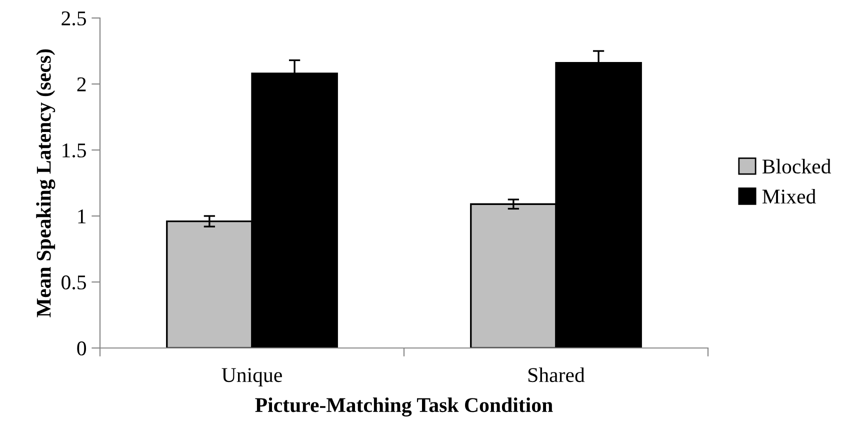  I want to click on x-axis-title: Picture-Matching Task Condition, so click(404, 407).